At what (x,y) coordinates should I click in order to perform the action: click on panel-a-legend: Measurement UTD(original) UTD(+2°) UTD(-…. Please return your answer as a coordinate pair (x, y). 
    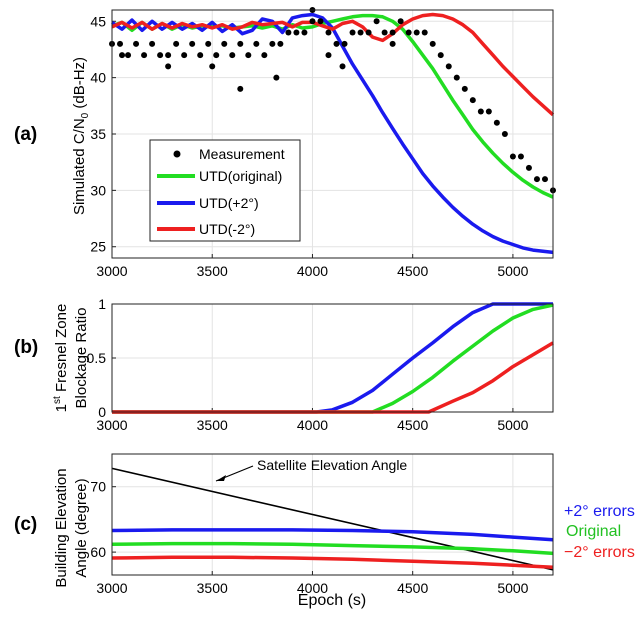
    Looking at the image, I should click on (225, 190).